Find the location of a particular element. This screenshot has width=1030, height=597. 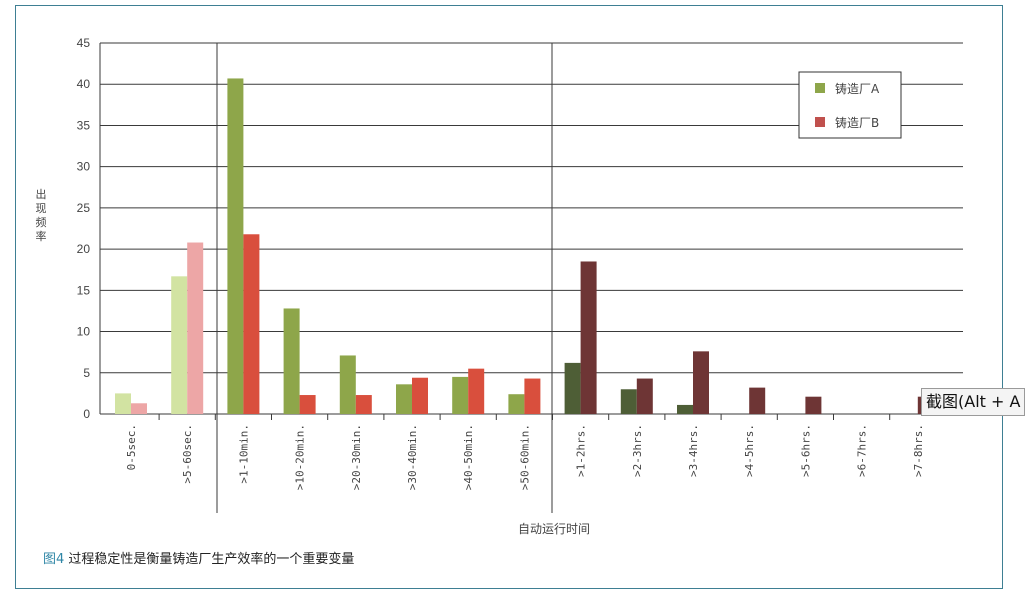

y-tick-label: 10 is located at coordinates (84, 332).